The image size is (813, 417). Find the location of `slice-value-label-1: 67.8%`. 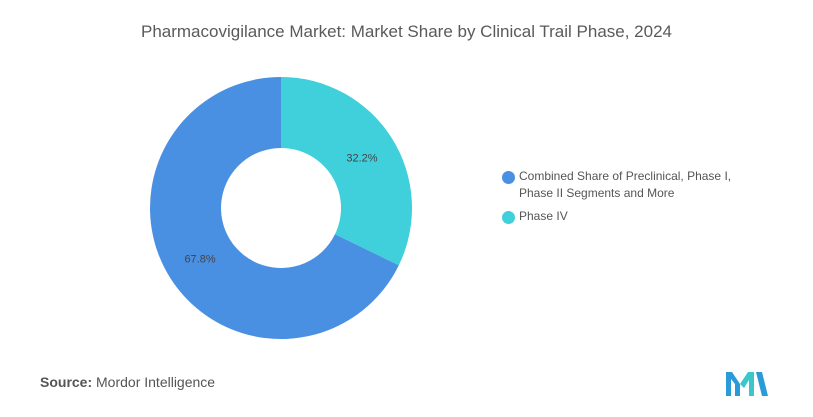

slice-value-label-1: 67.8% is located at coordinates (199, 260).